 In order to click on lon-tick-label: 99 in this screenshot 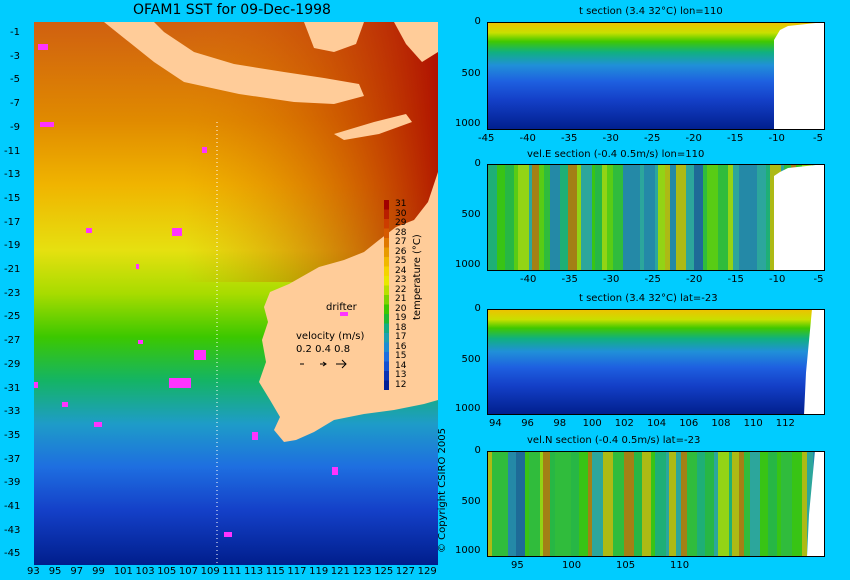, I will do `click(98, 571)`.